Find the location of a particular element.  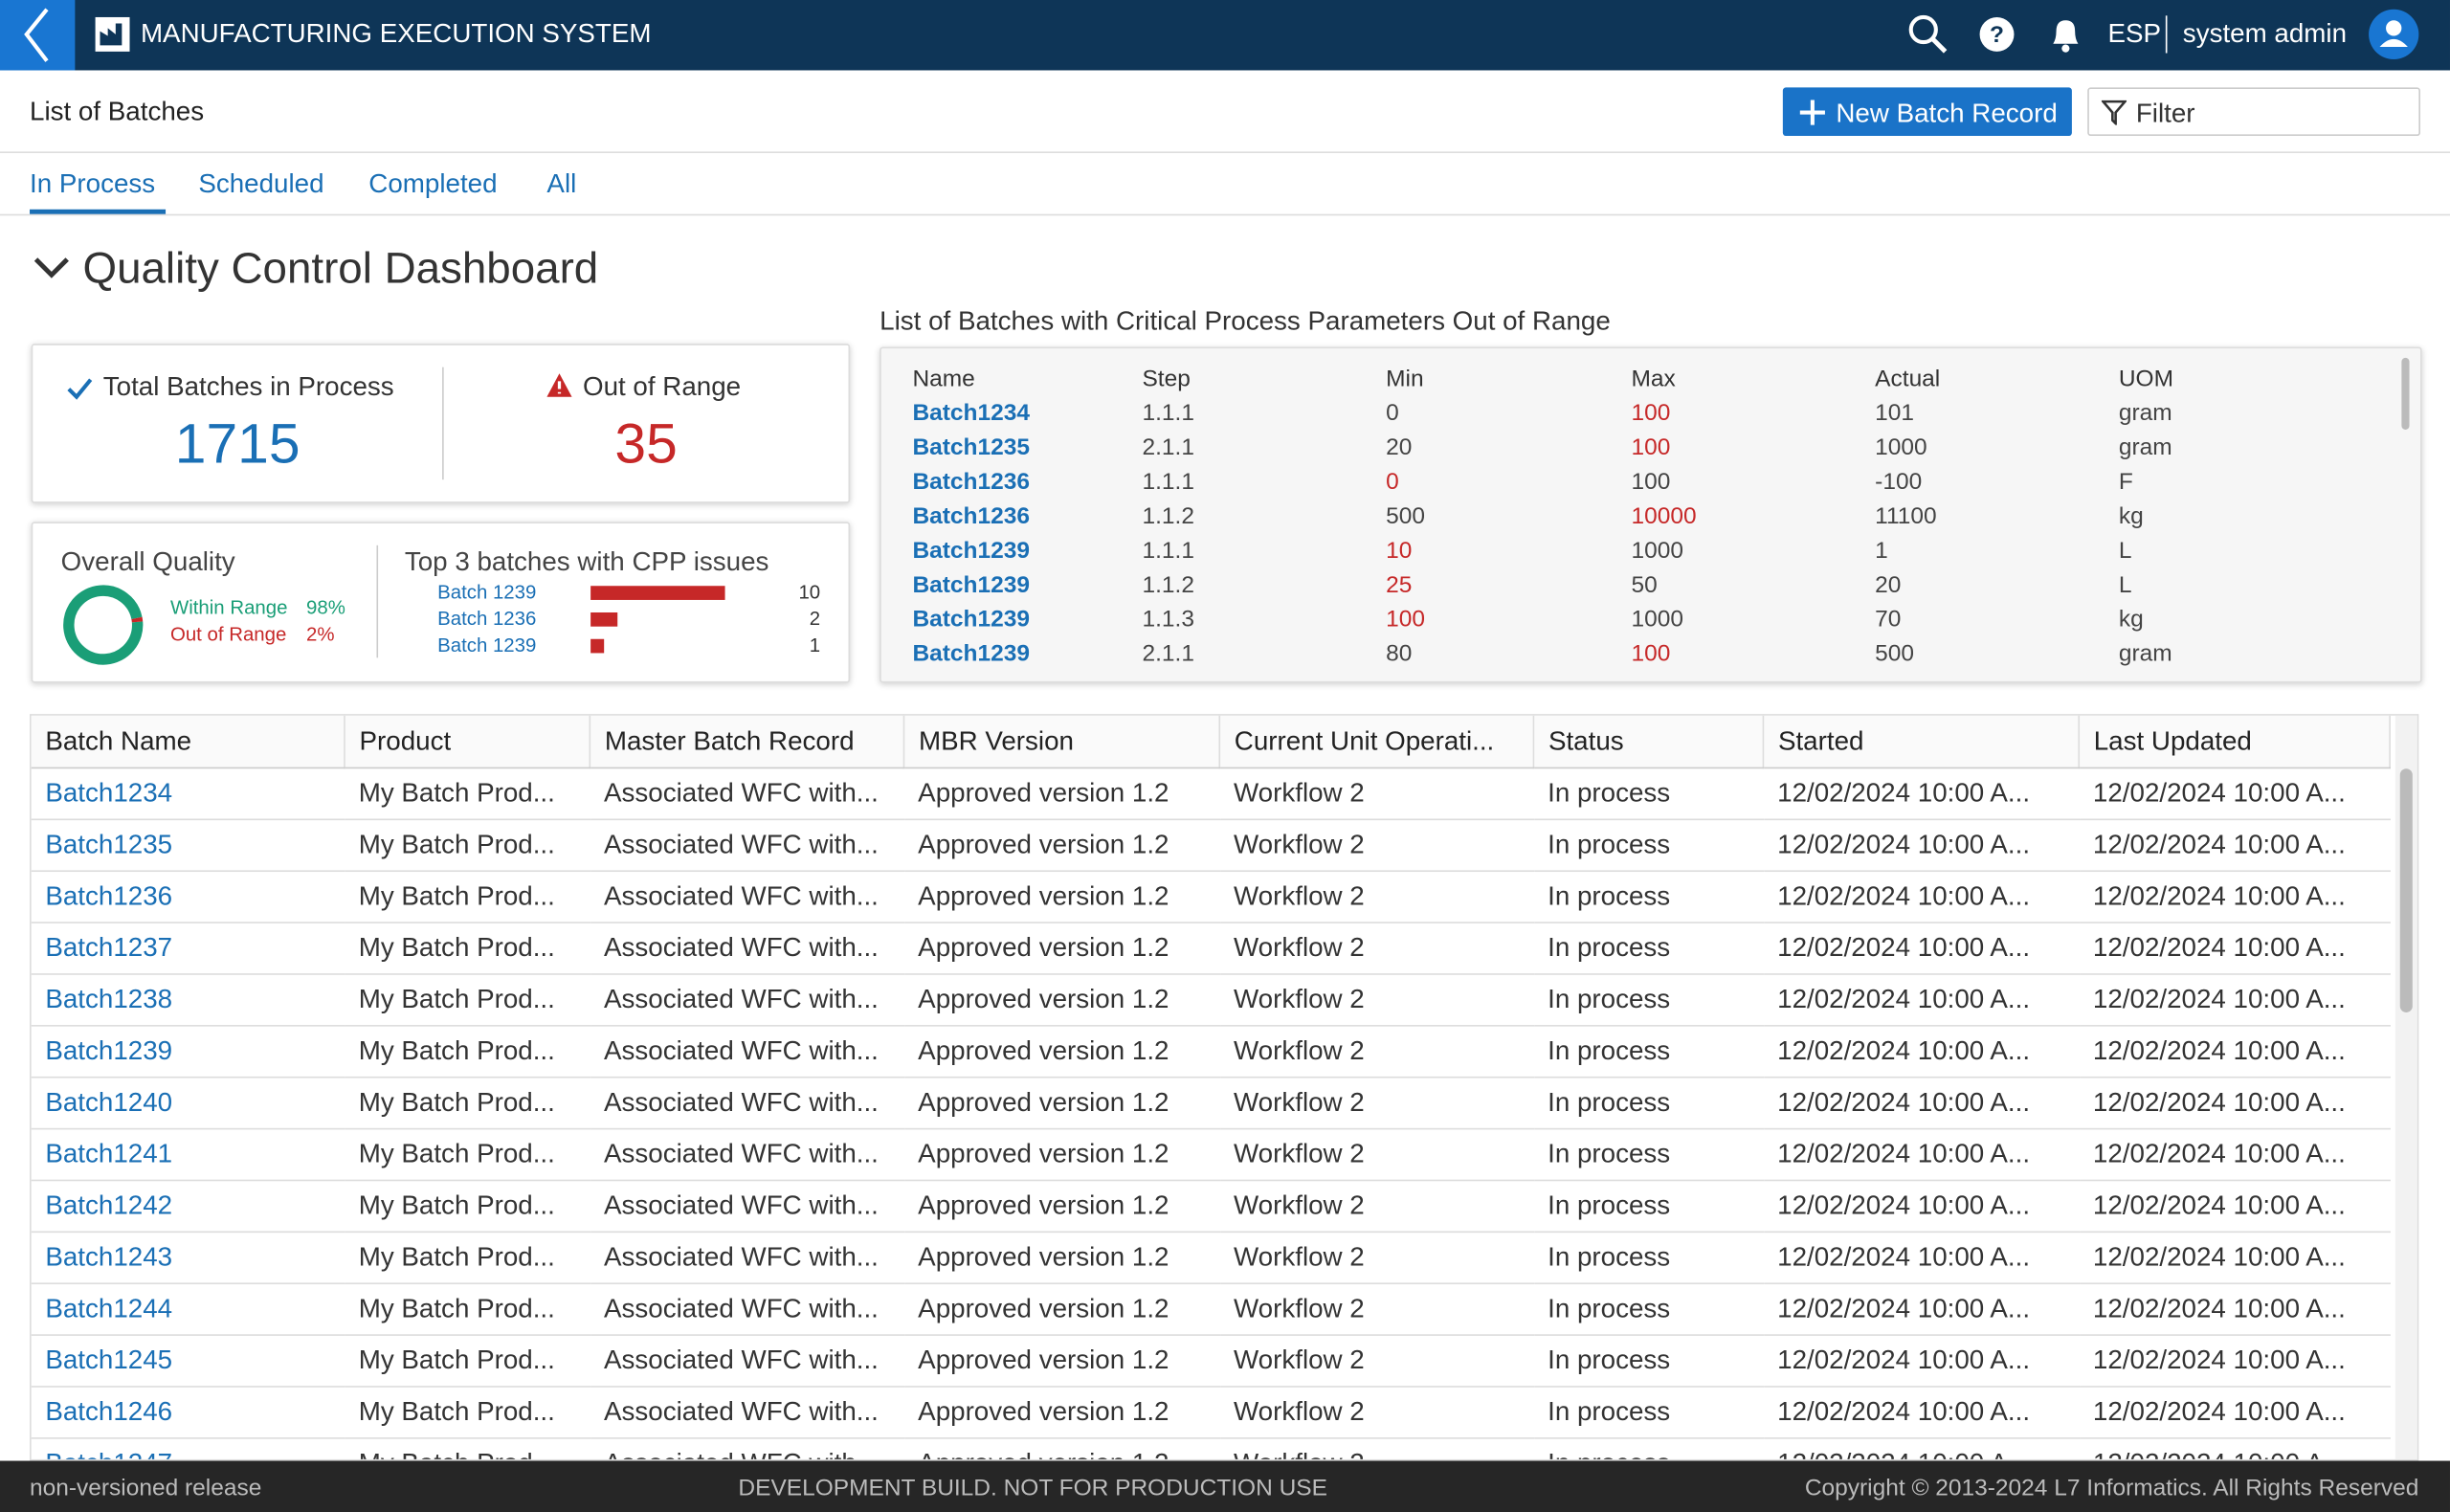

batch-link: Batch1240 is located at coordinates (189, 1103).